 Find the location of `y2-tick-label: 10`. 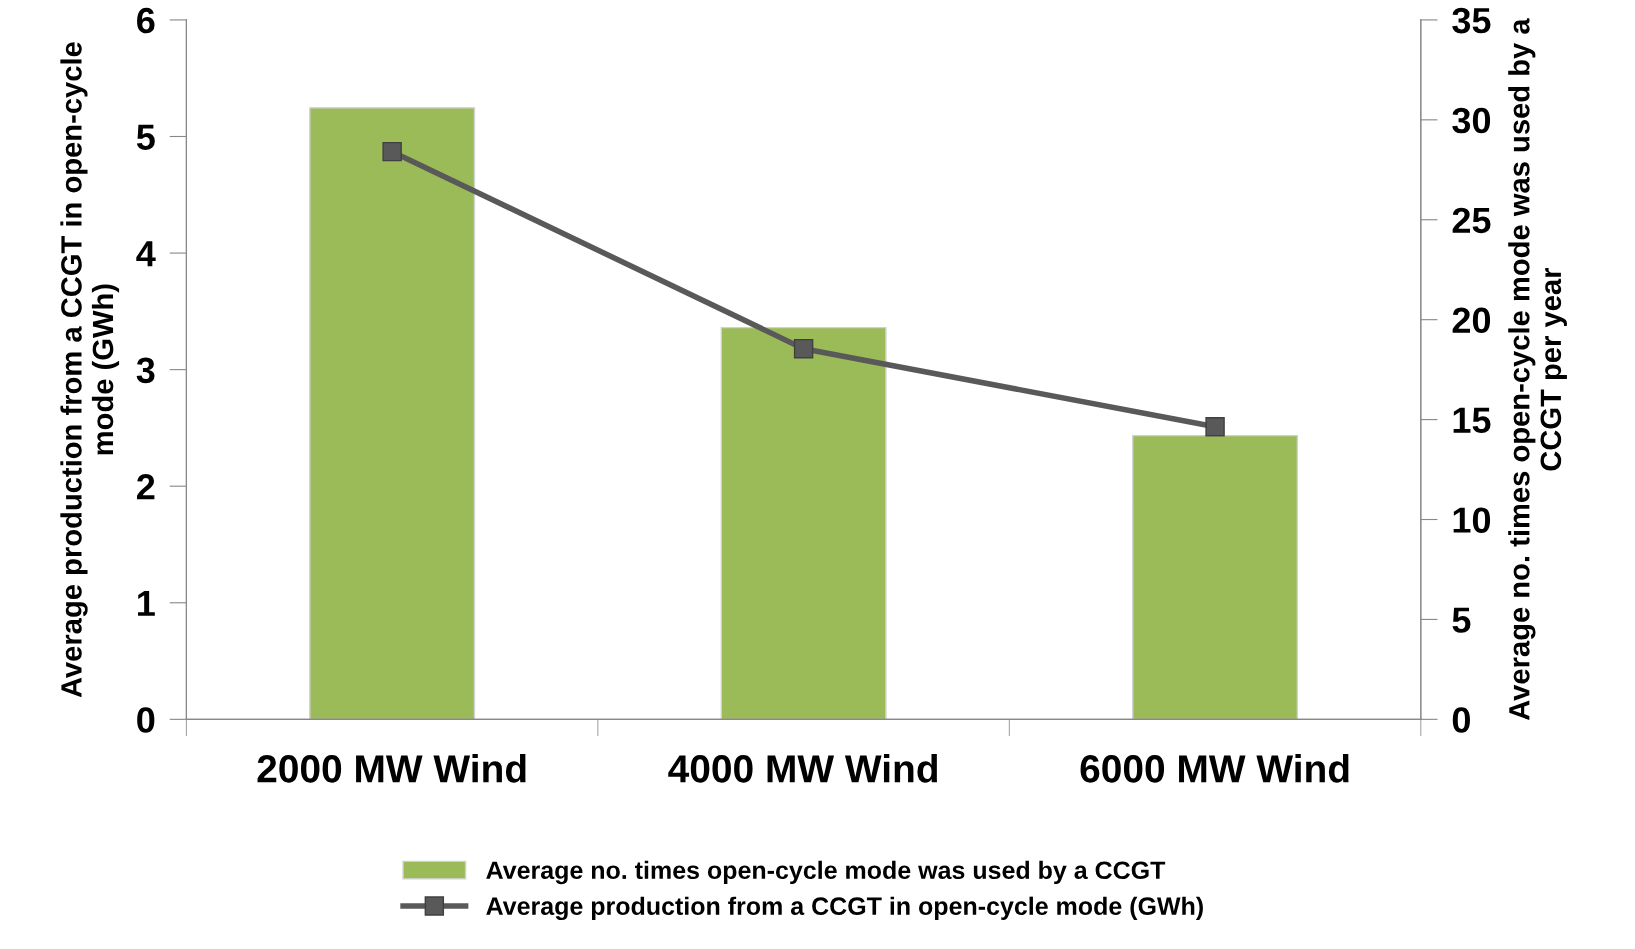

y2-tick-label: 10 is located at coordinates (1472, 520).